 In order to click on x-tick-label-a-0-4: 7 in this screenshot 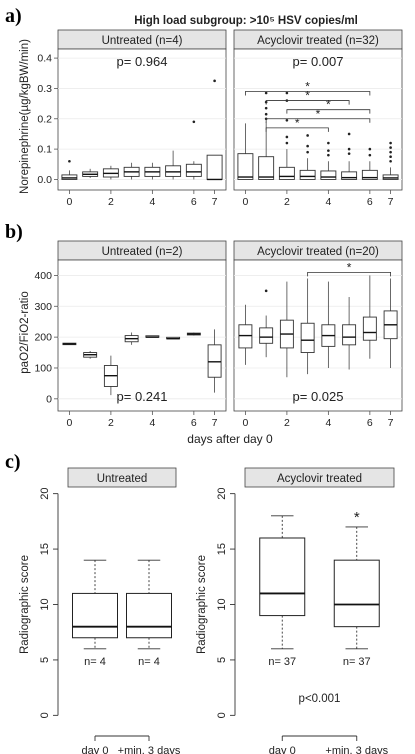, I will do `click(215, 202)`.